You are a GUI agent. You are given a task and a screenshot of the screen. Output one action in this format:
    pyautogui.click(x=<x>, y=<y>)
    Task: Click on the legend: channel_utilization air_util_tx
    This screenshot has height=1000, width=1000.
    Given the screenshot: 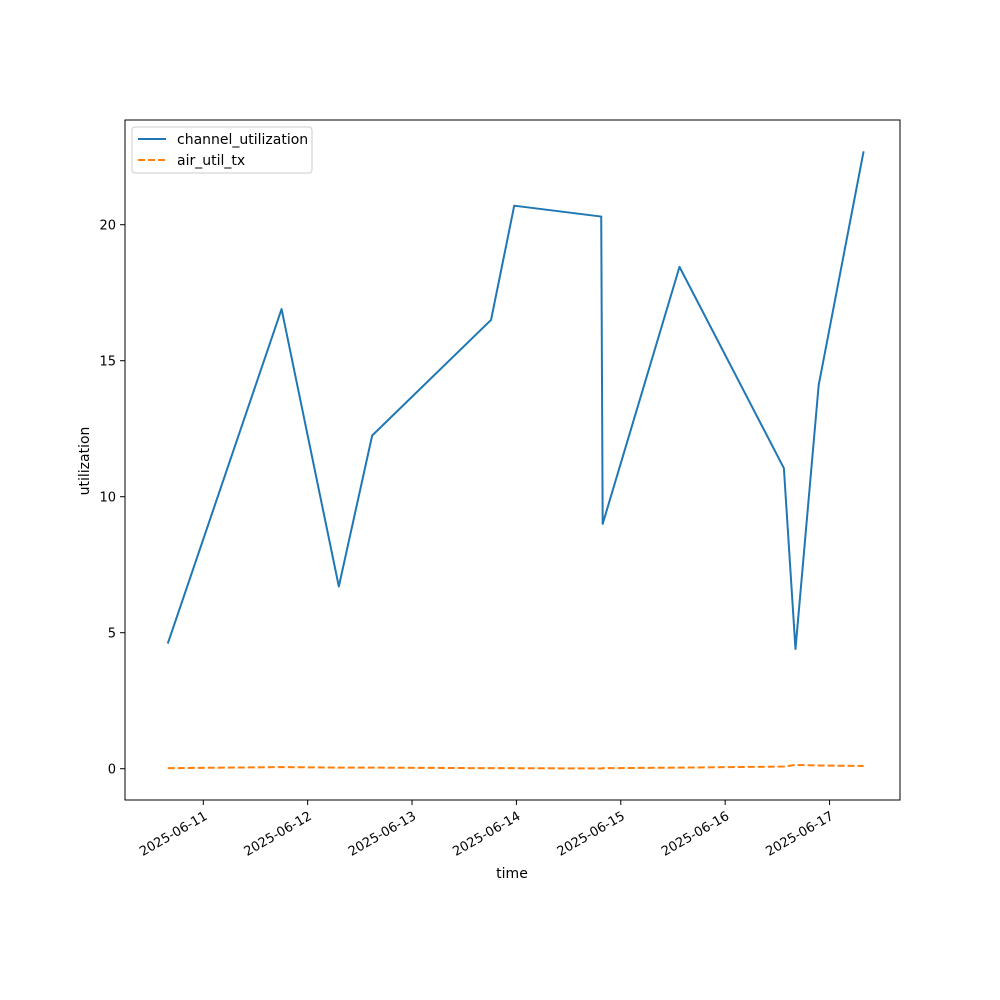 What is the action you would take?
    pyautogui.click(x=222, y=150)
    